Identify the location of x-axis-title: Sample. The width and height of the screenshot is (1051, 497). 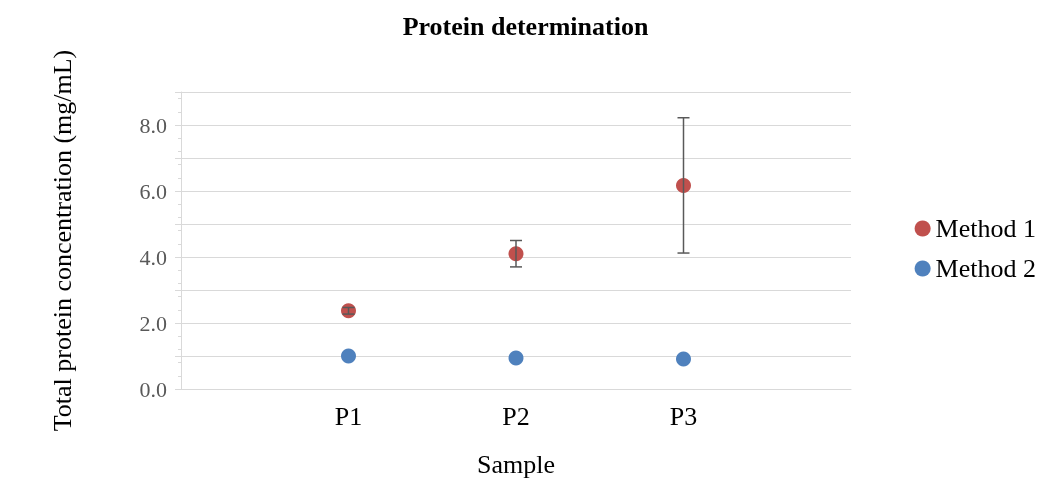
(516, 464).